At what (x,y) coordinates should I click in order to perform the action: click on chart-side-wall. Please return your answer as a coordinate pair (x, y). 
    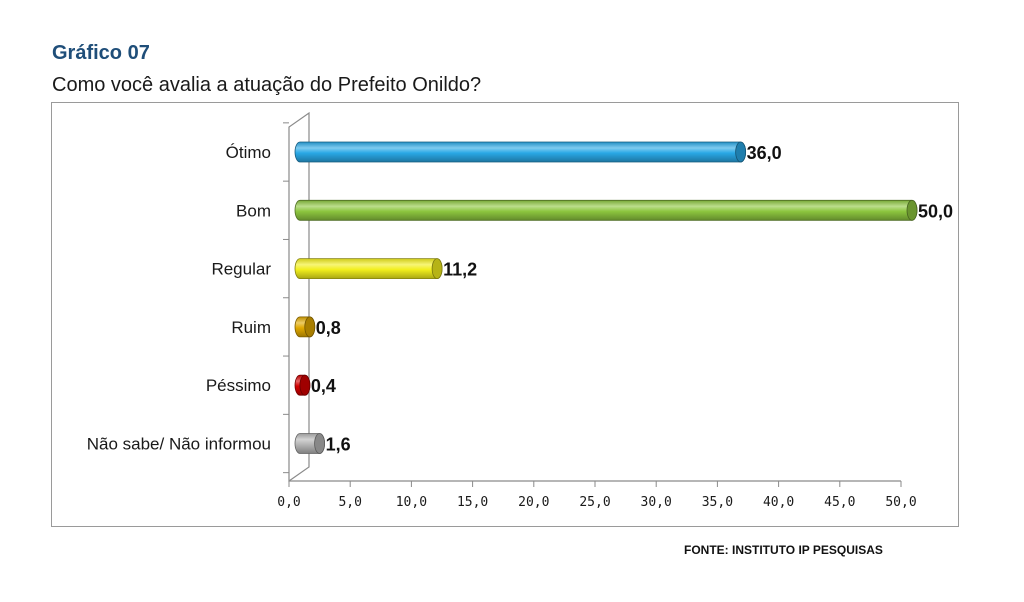
    Looking at the image, I should click on (299, 297).